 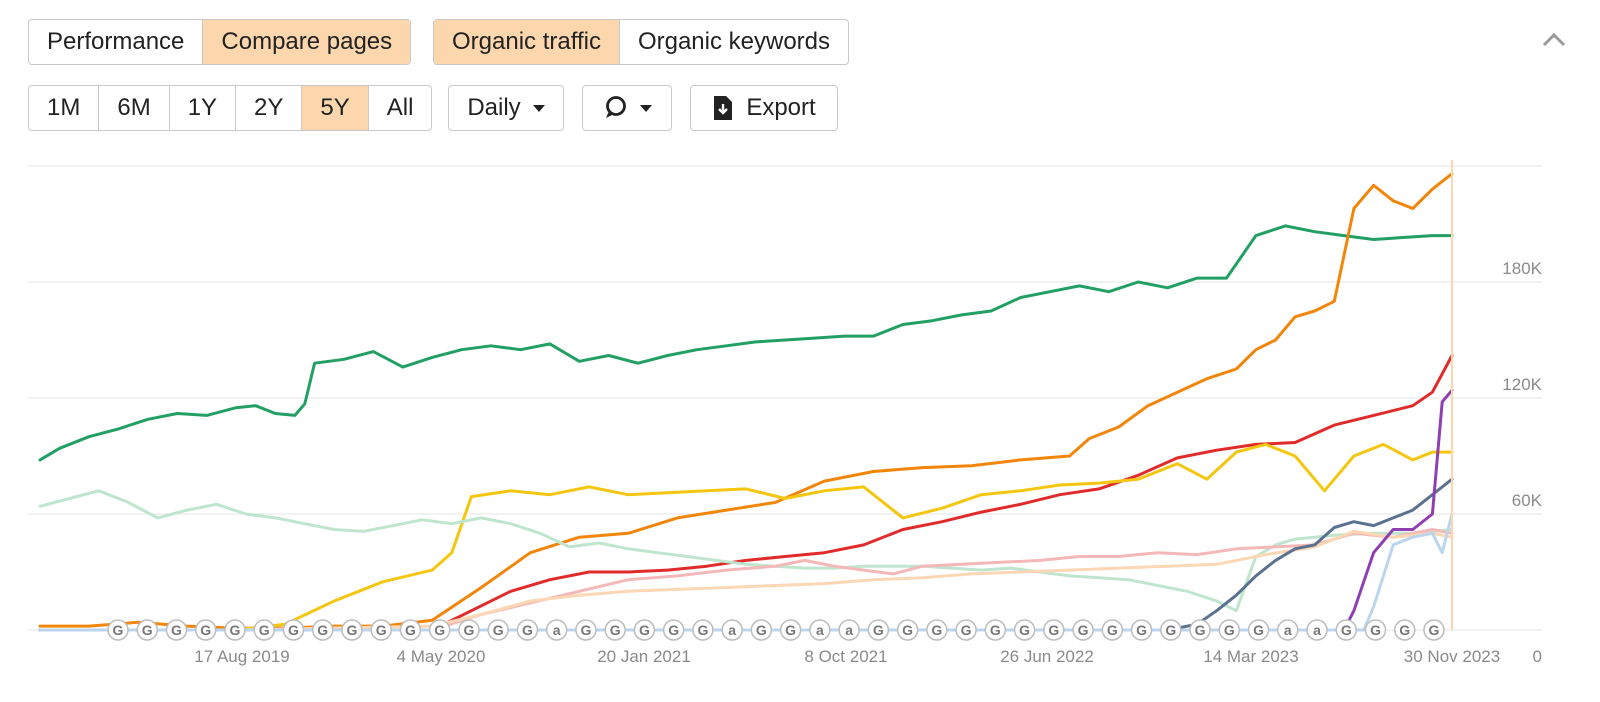 I want to click on view-tabs: Performance Compare pages, so click(x=220, y=42).